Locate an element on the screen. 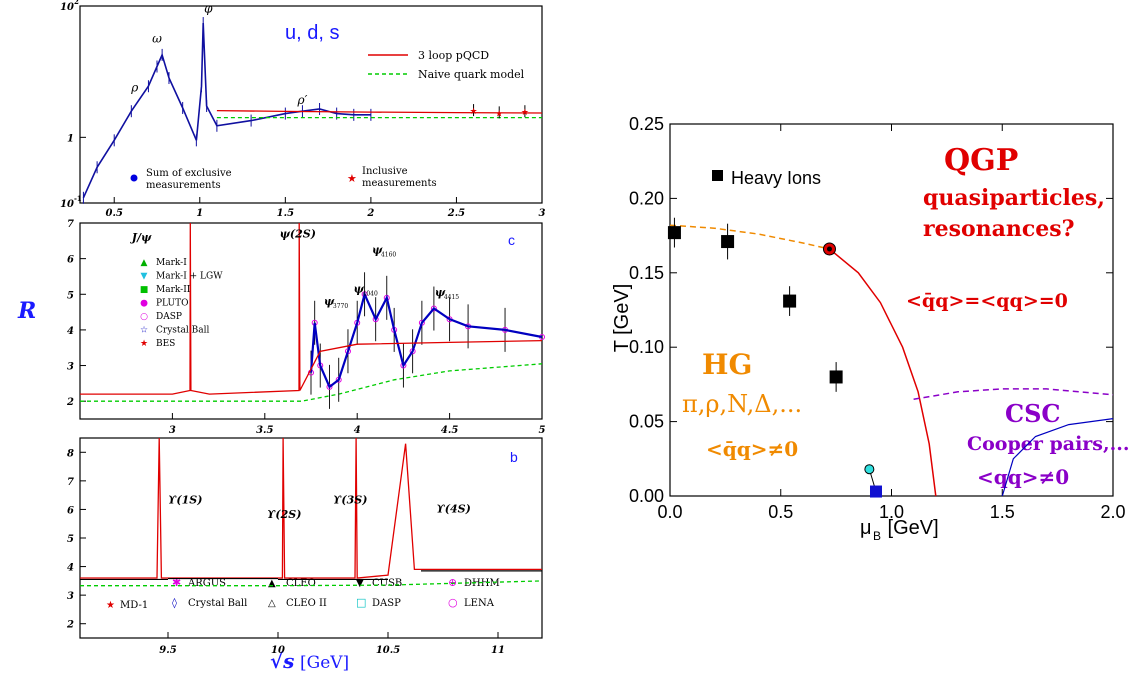 This screenshot has width=1135, height=691. legend-lena-label: LENA is located at coordinates (479, 603).